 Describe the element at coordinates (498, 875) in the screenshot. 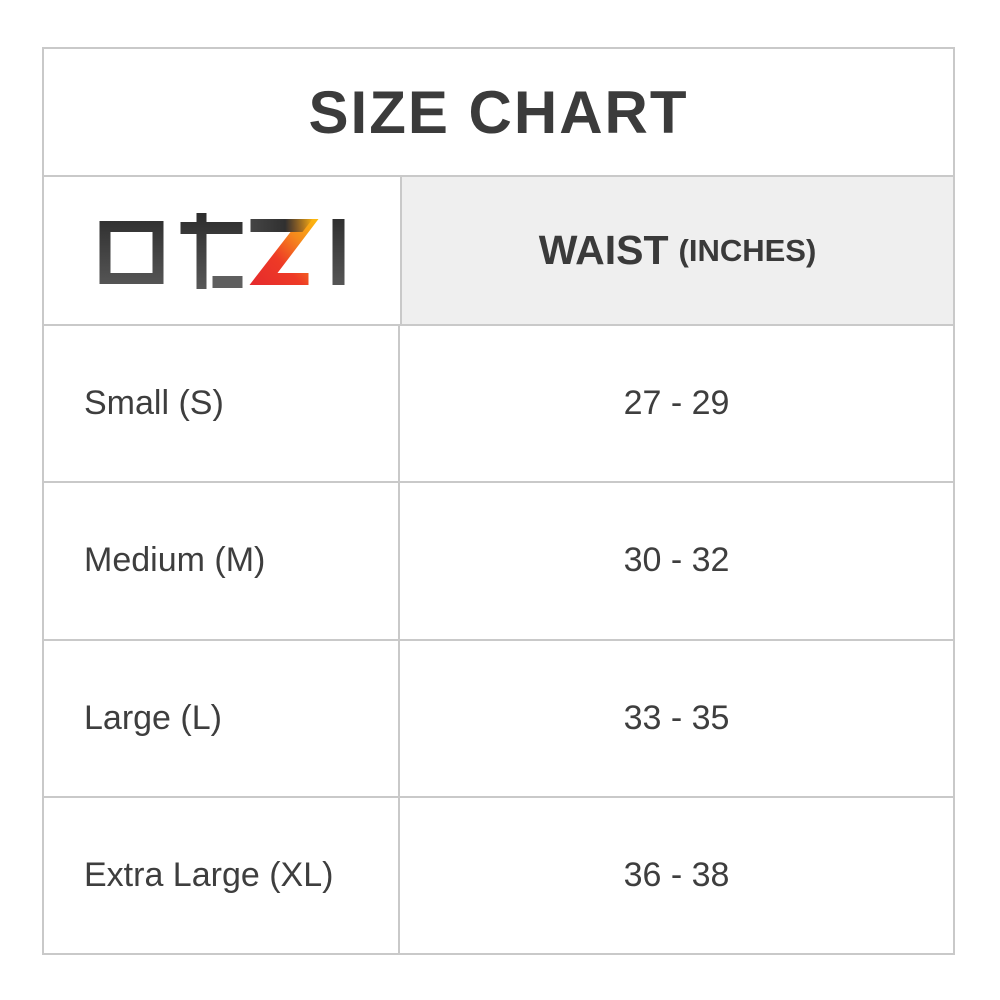

I see `table-row-extra-large: Extra Large (XL) 36 - 38` at that location.